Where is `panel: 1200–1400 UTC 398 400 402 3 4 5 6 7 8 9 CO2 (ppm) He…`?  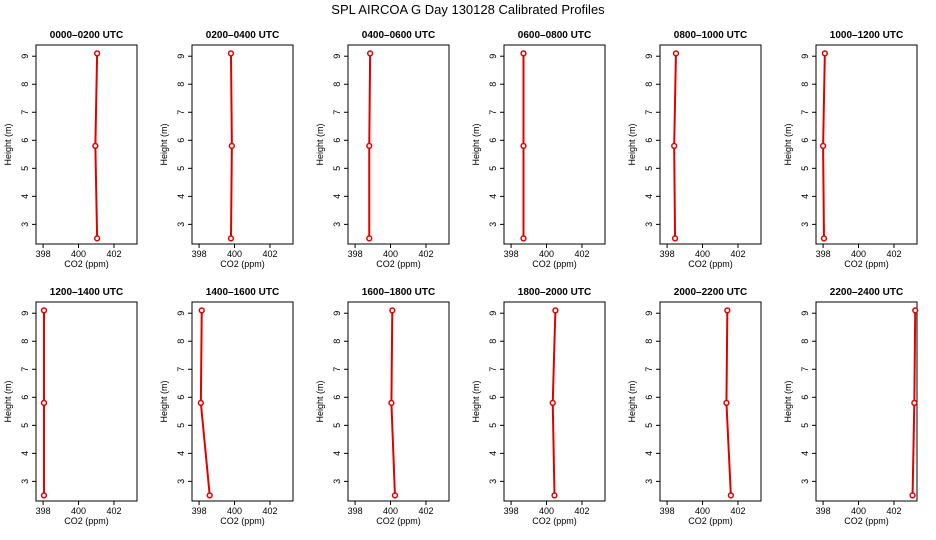
panel: 1200–1400 UTC 398 400 402 3 4 5 6 7 8 9 CO2 (ppm) He… is located at coordinates (70, 406).